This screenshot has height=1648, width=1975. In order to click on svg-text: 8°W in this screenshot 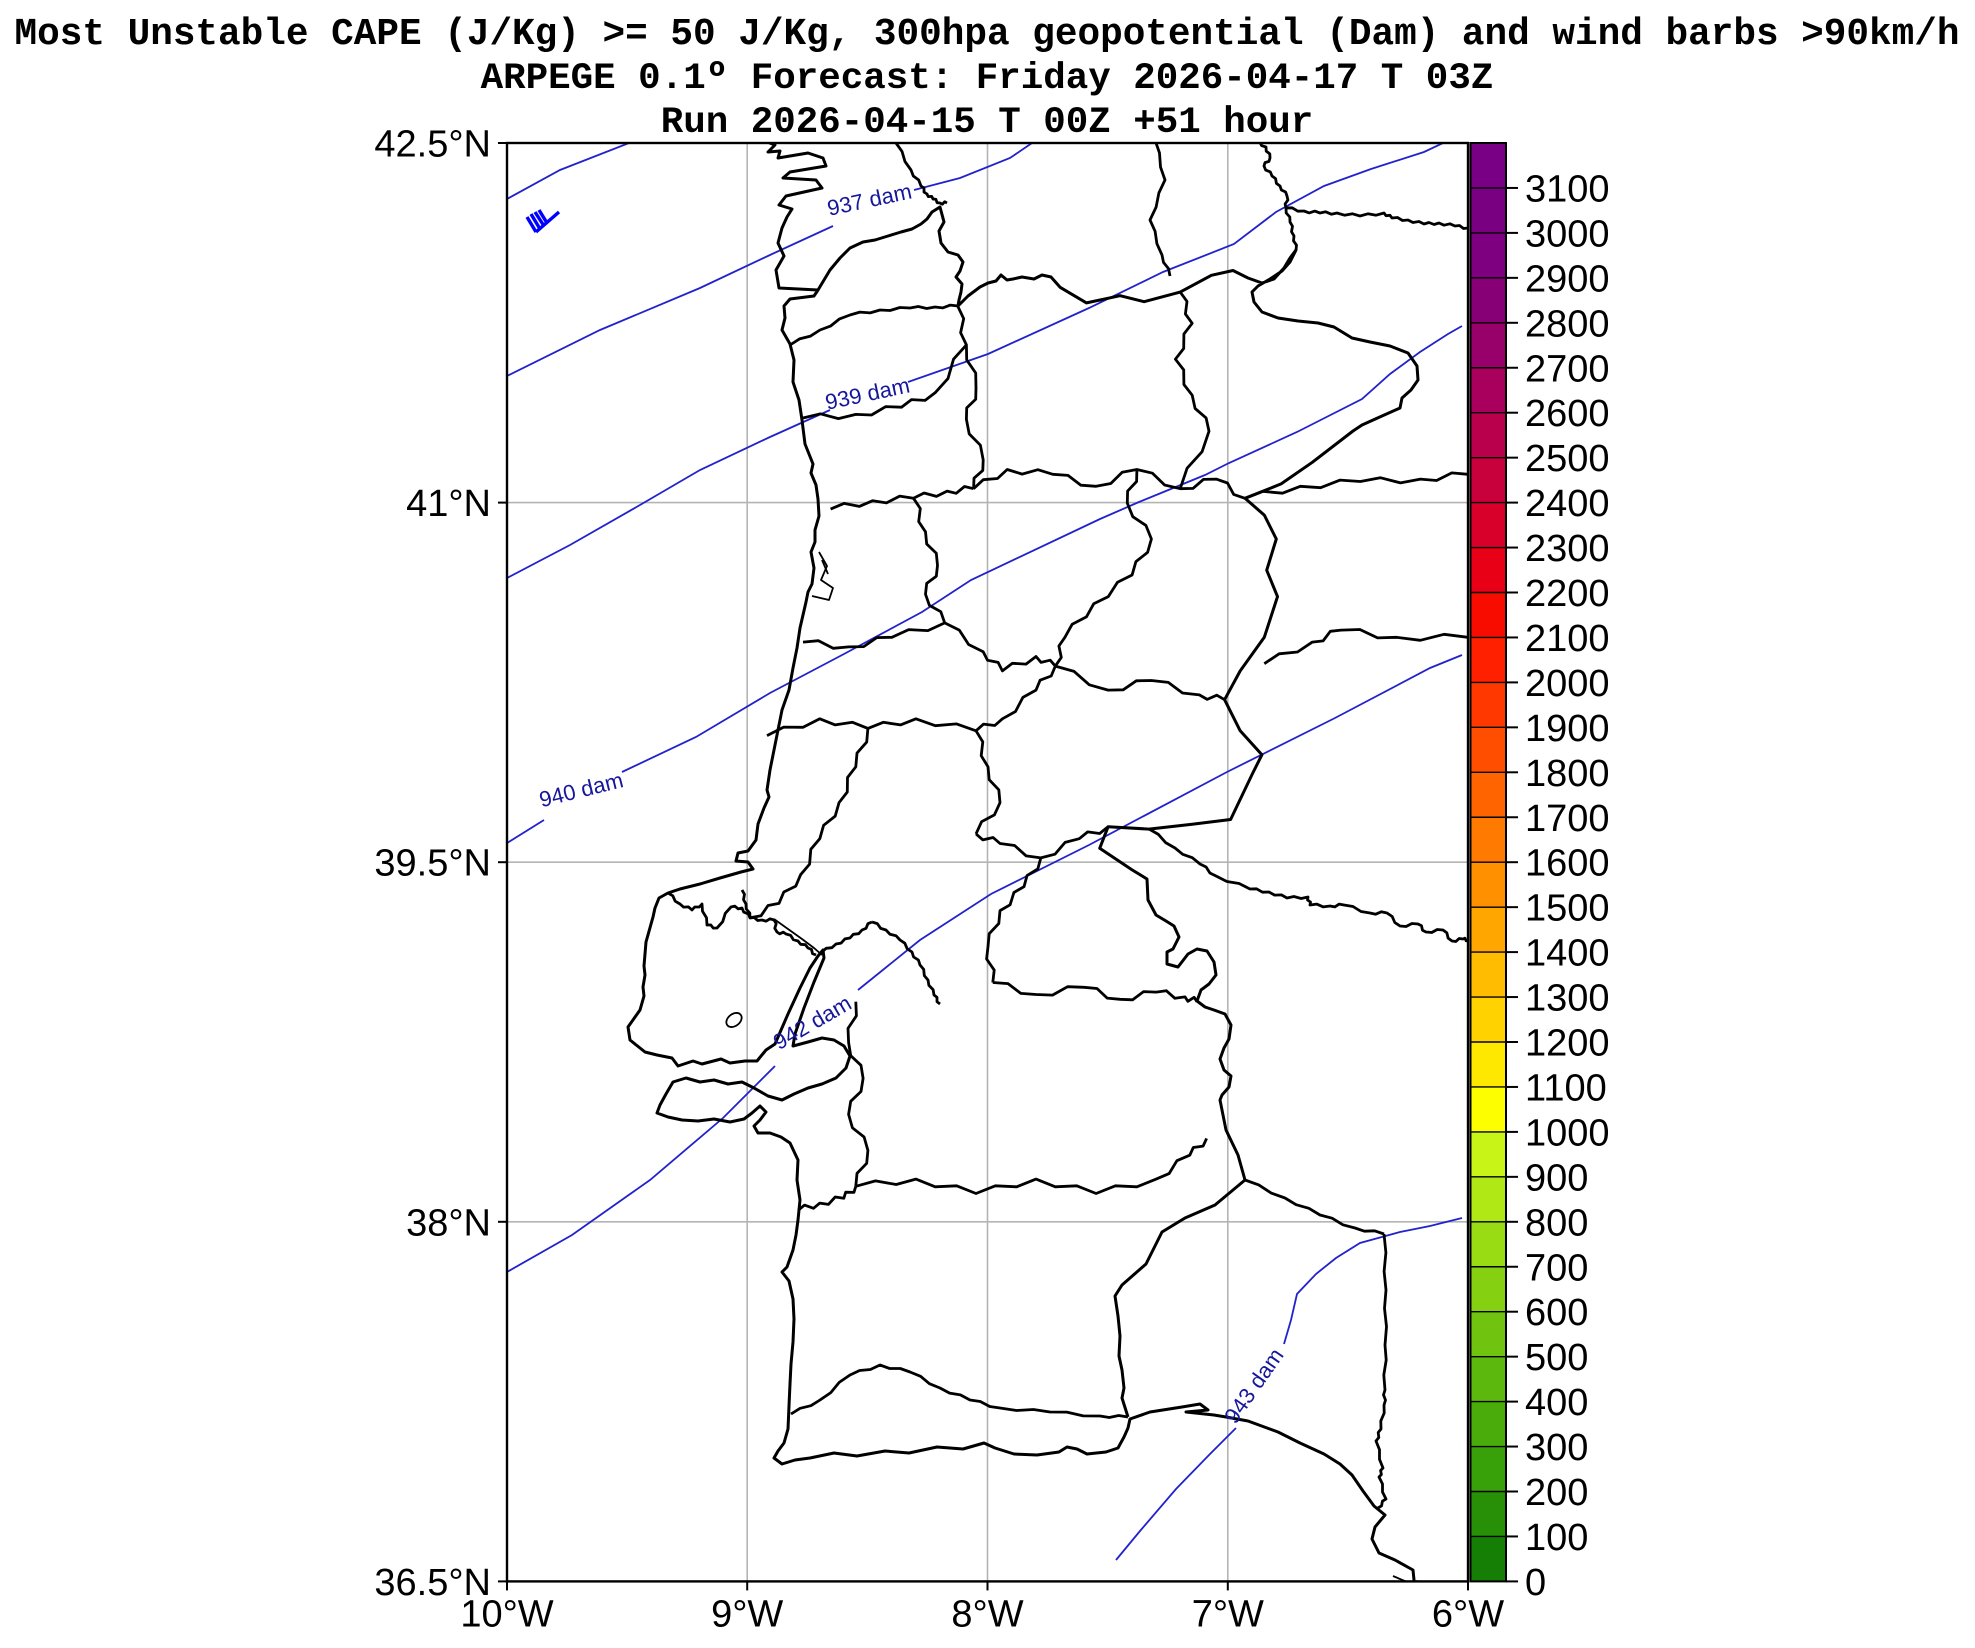, I will do `click(987, 1614)`.